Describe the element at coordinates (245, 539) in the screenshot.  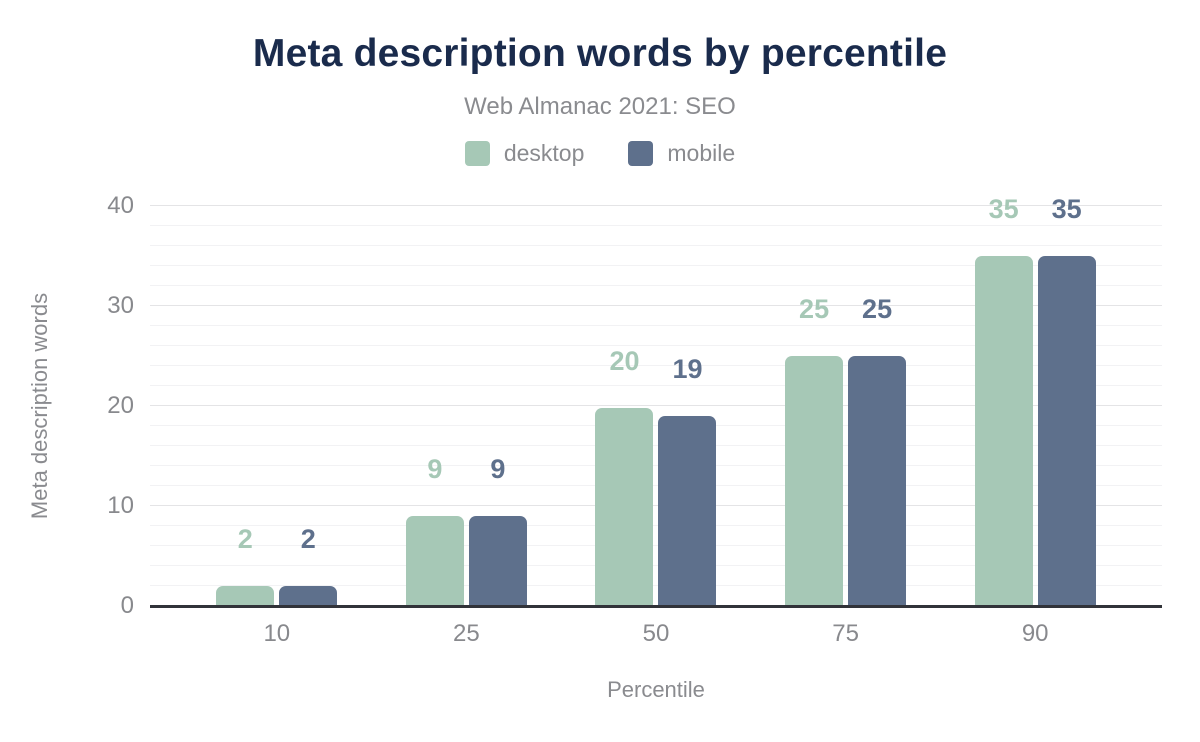
I see `bar-value-label-desktop: 2` at that location.